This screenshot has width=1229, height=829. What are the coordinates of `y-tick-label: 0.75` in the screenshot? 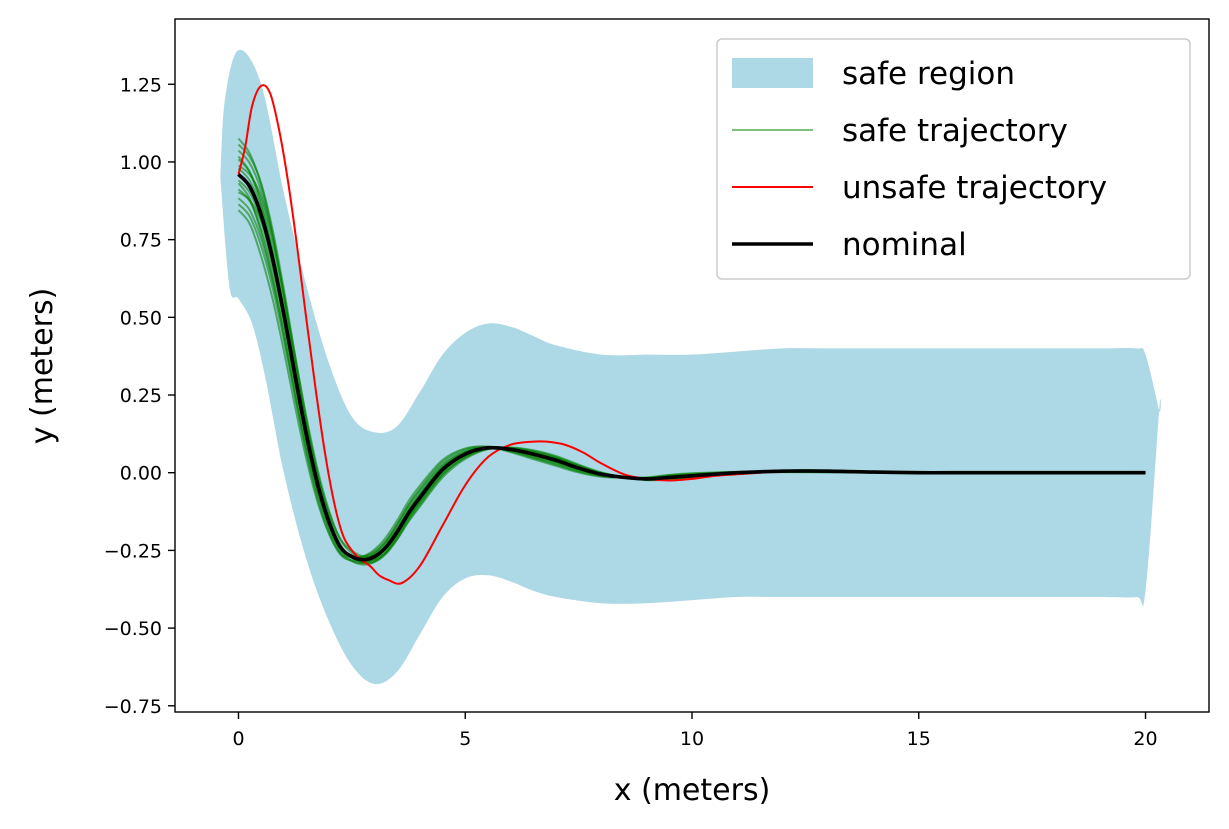 It's located at (141, 241).